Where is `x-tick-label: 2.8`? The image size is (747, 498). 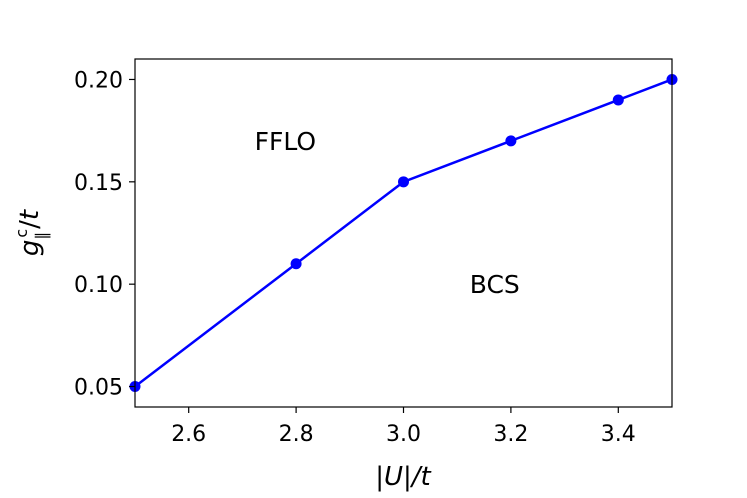
x-tick-label: 2.8 is located at coordinates (296, 434).